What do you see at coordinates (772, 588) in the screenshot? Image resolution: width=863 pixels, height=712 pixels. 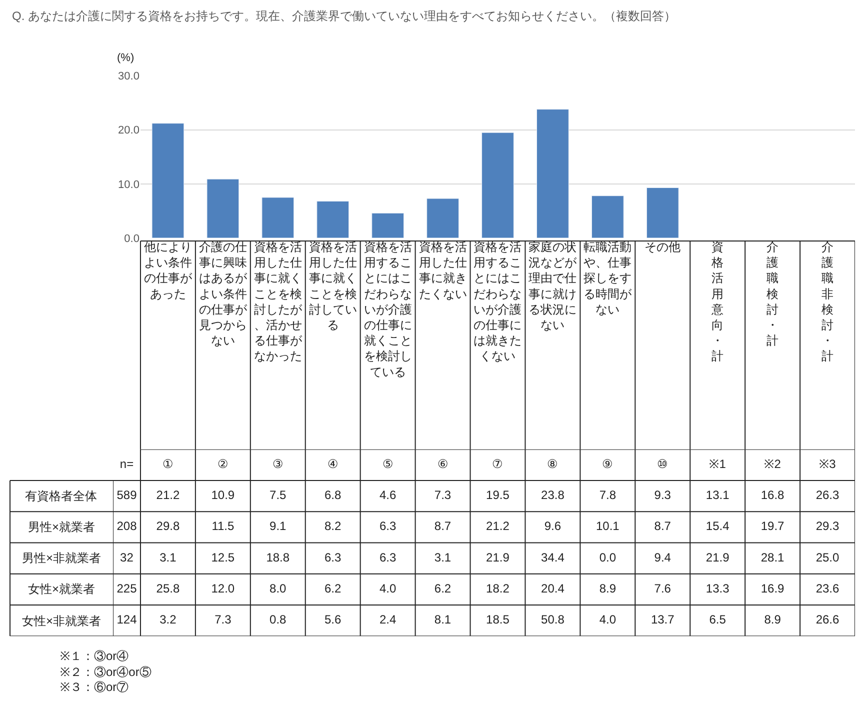 I see `data-label: 16.9` at bounding box center [772, 588].